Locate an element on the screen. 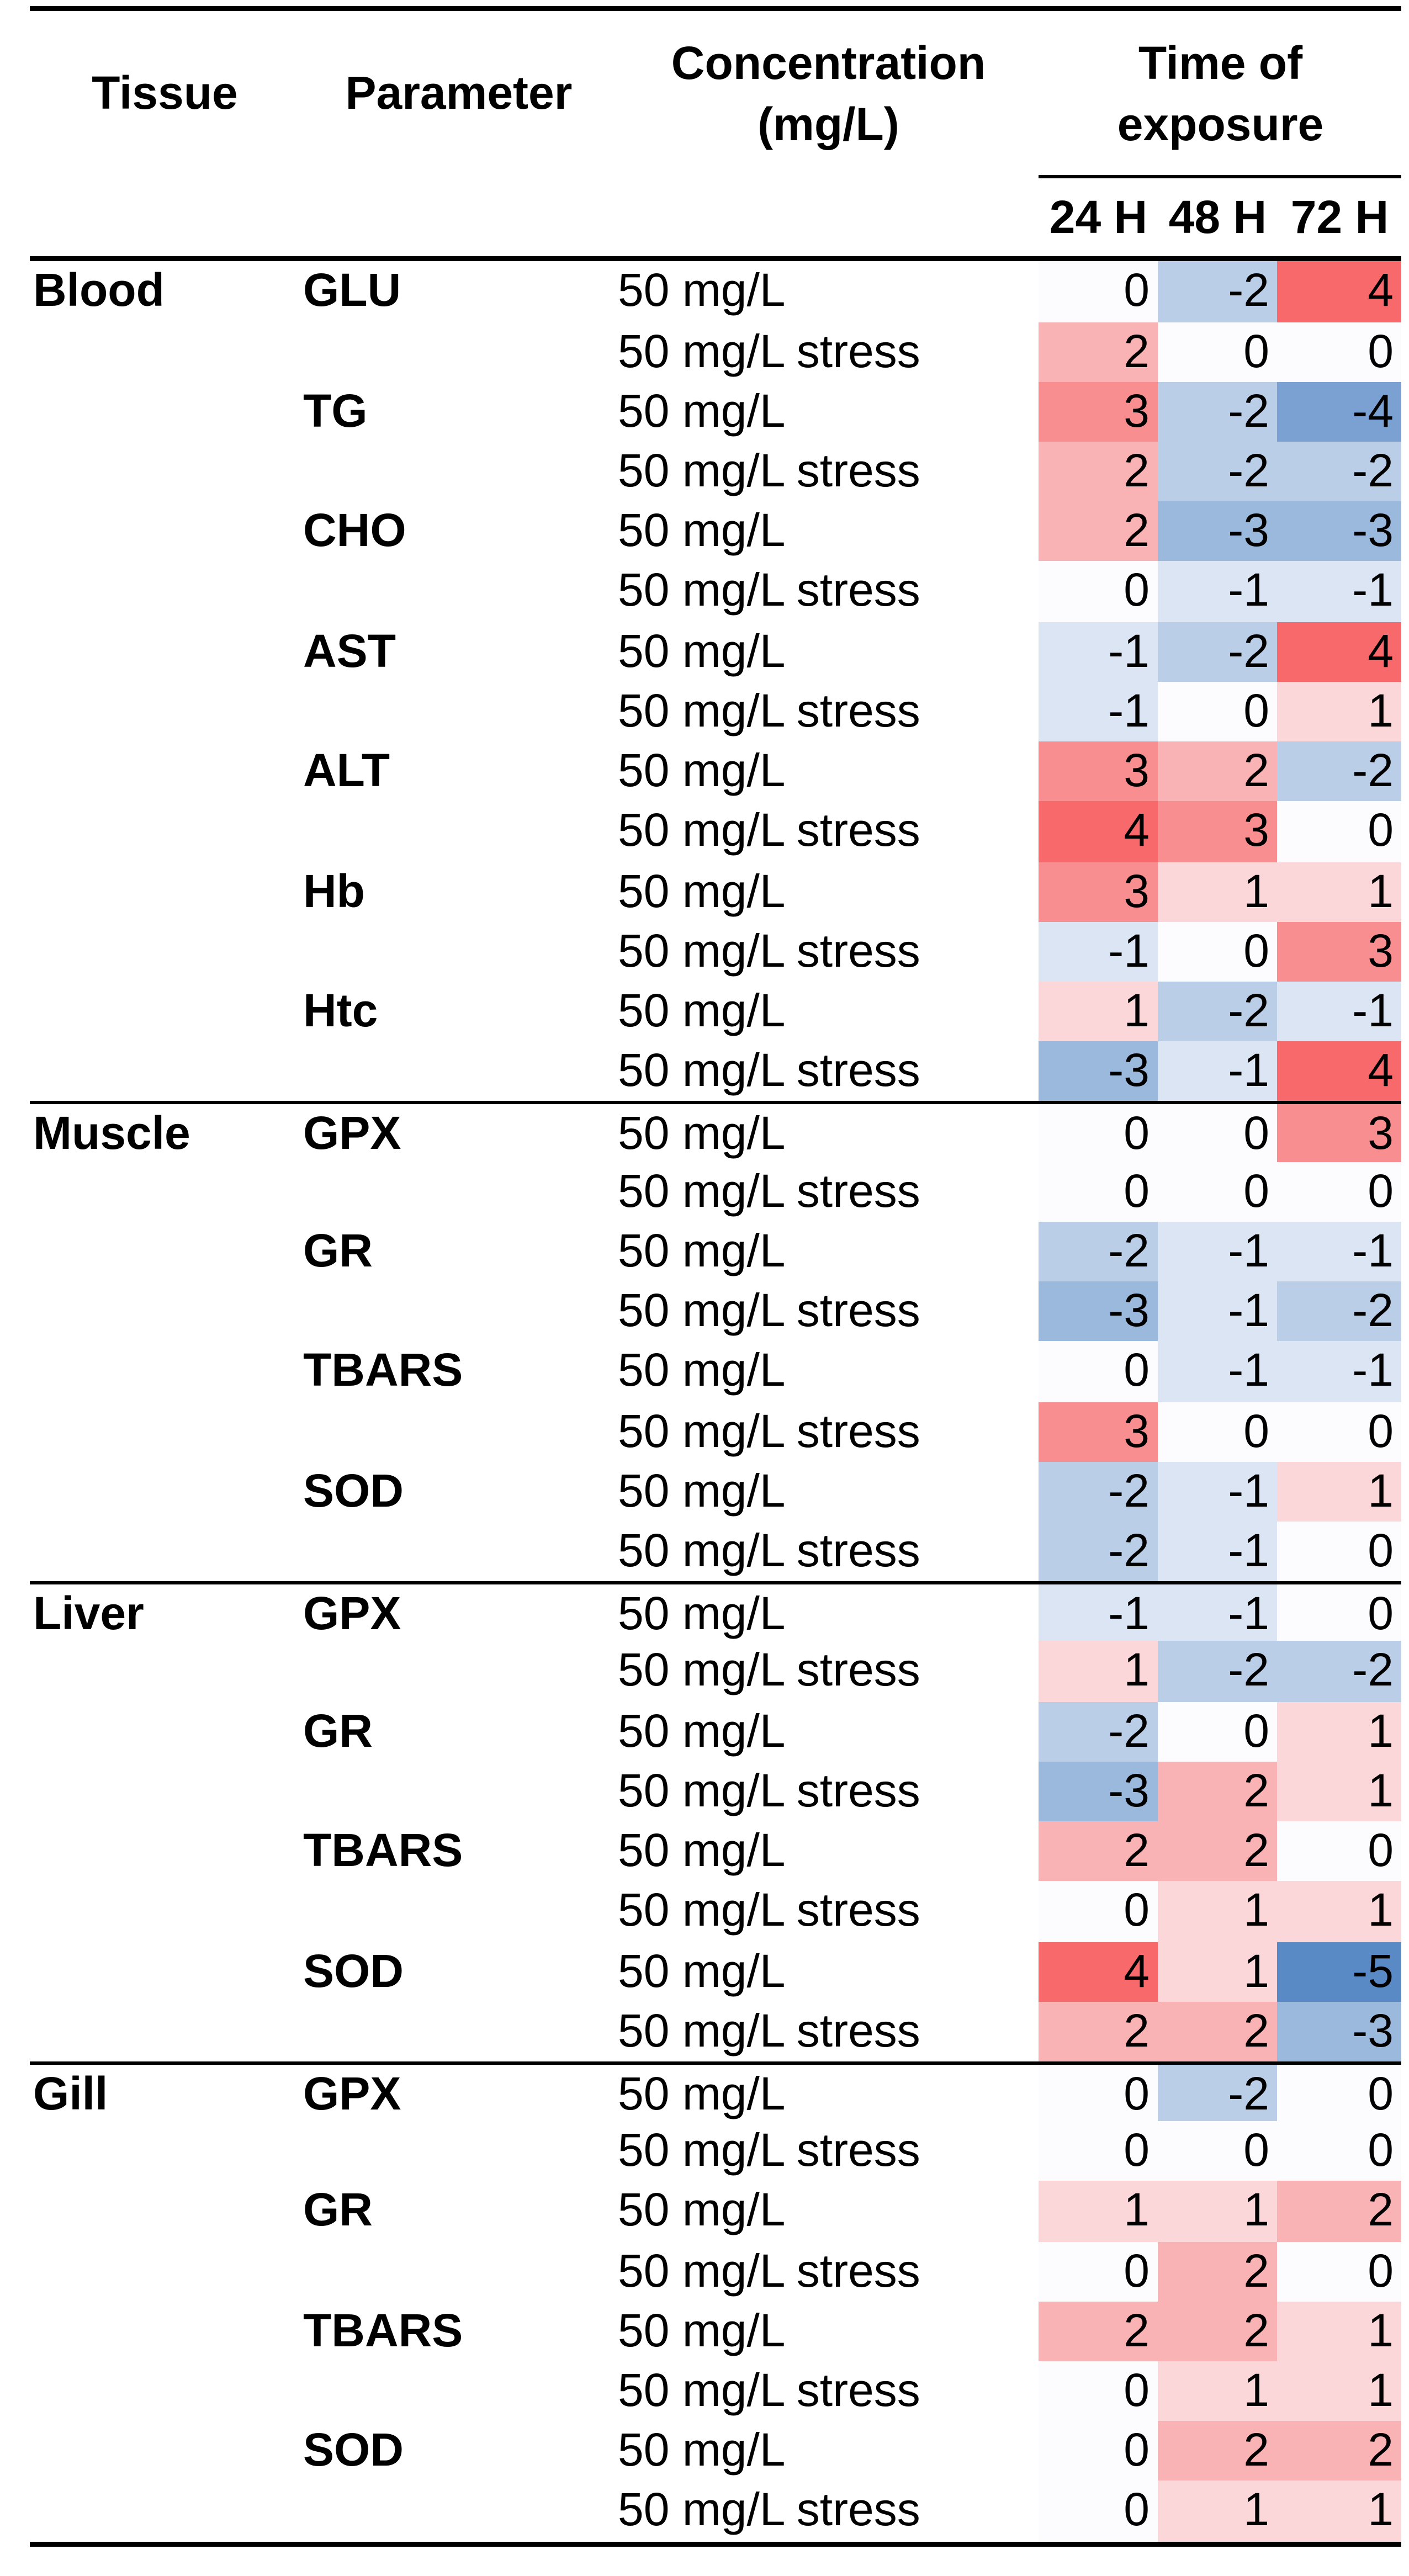 Image resolution: width=1409 pixels, height=2576 pixels. table-row: GR 50 mg/L -2 0 1 is located at coordinates (716, 1731).